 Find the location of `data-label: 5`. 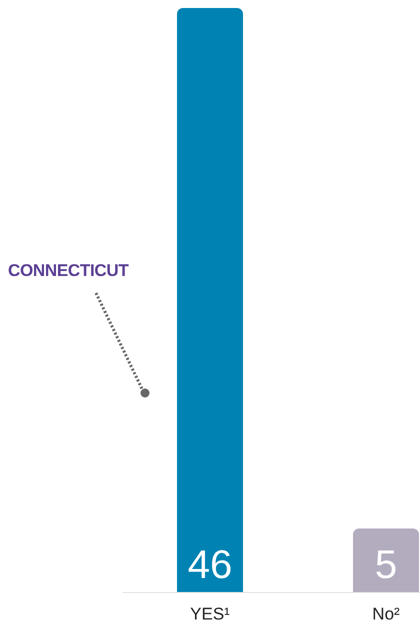

data-label: 5 is located at coordinates (386, 565).